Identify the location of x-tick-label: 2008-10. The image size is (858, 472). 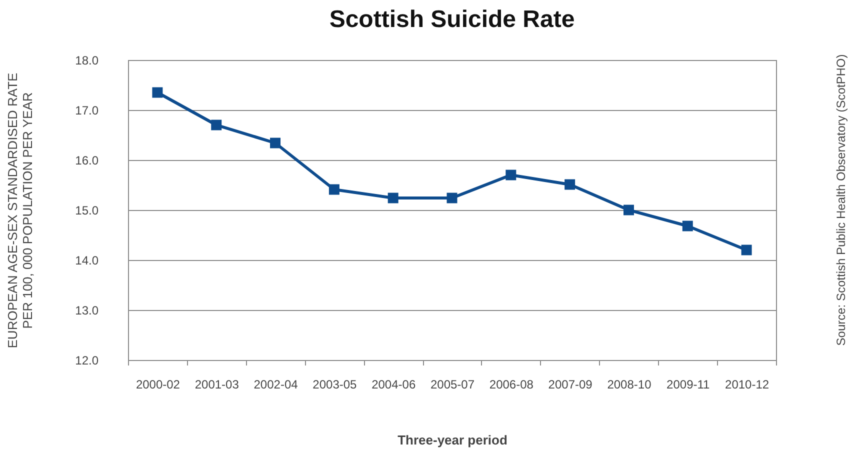
(629, 385).